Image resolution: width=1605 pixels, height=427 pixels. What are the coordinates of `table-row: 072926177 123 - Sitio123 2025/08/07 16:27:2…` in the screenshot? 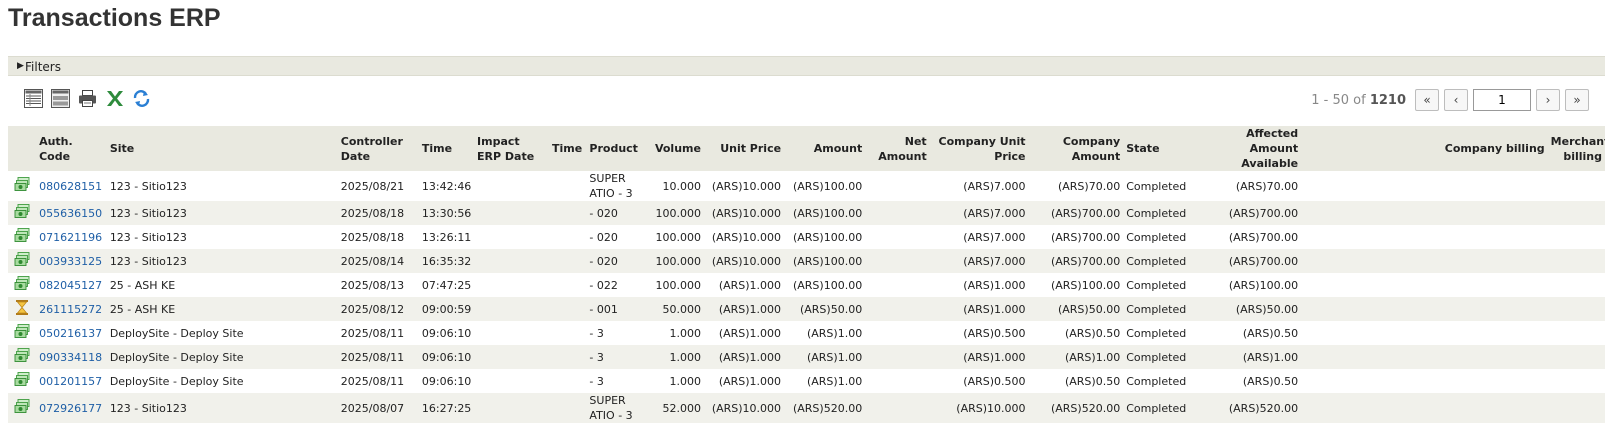 It's located at (806, 408).